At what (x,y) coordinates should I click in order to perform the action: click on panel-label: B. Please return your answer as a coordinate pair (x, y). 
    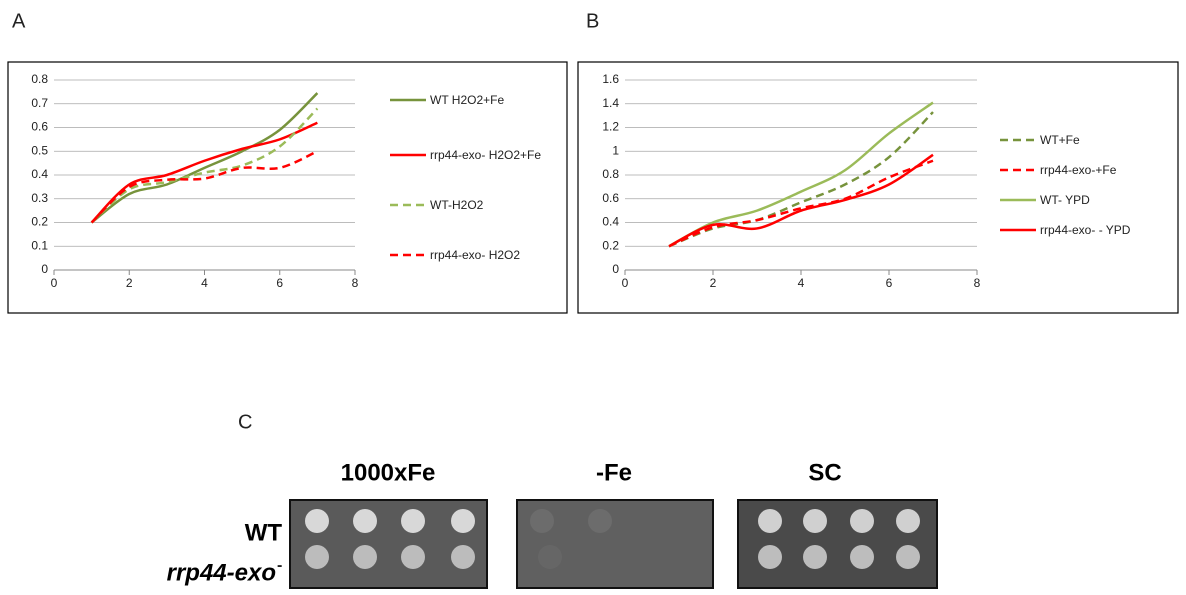
    Looking at the image, I should click on (592, 21).